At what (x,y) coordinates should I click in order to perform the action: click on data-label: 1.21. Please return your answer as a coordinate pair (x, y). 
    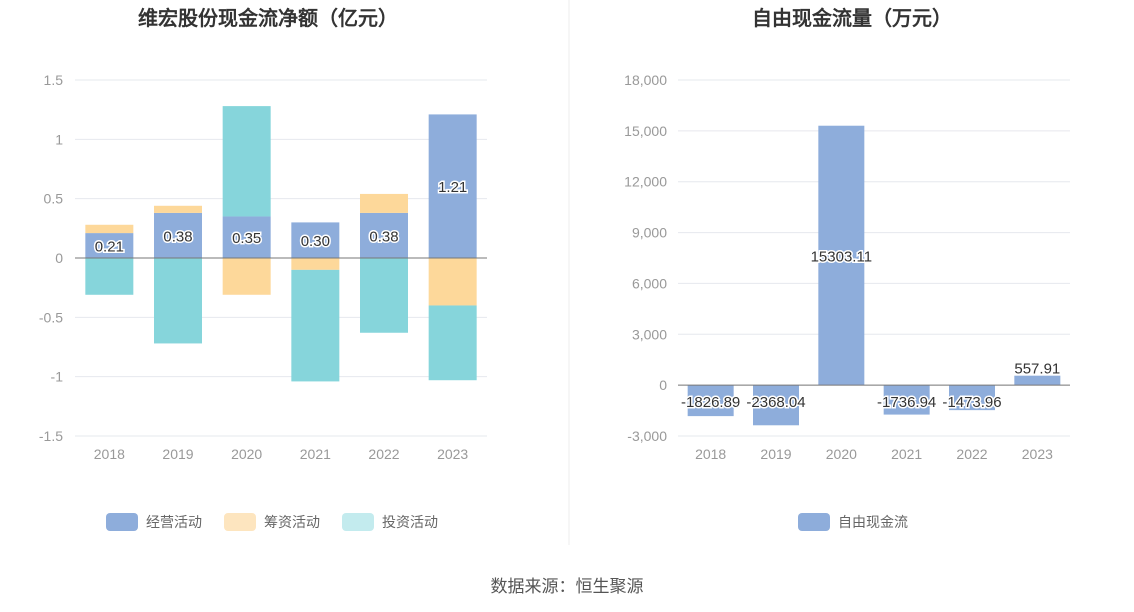
    Looking at the image, I should click on (452, 187).